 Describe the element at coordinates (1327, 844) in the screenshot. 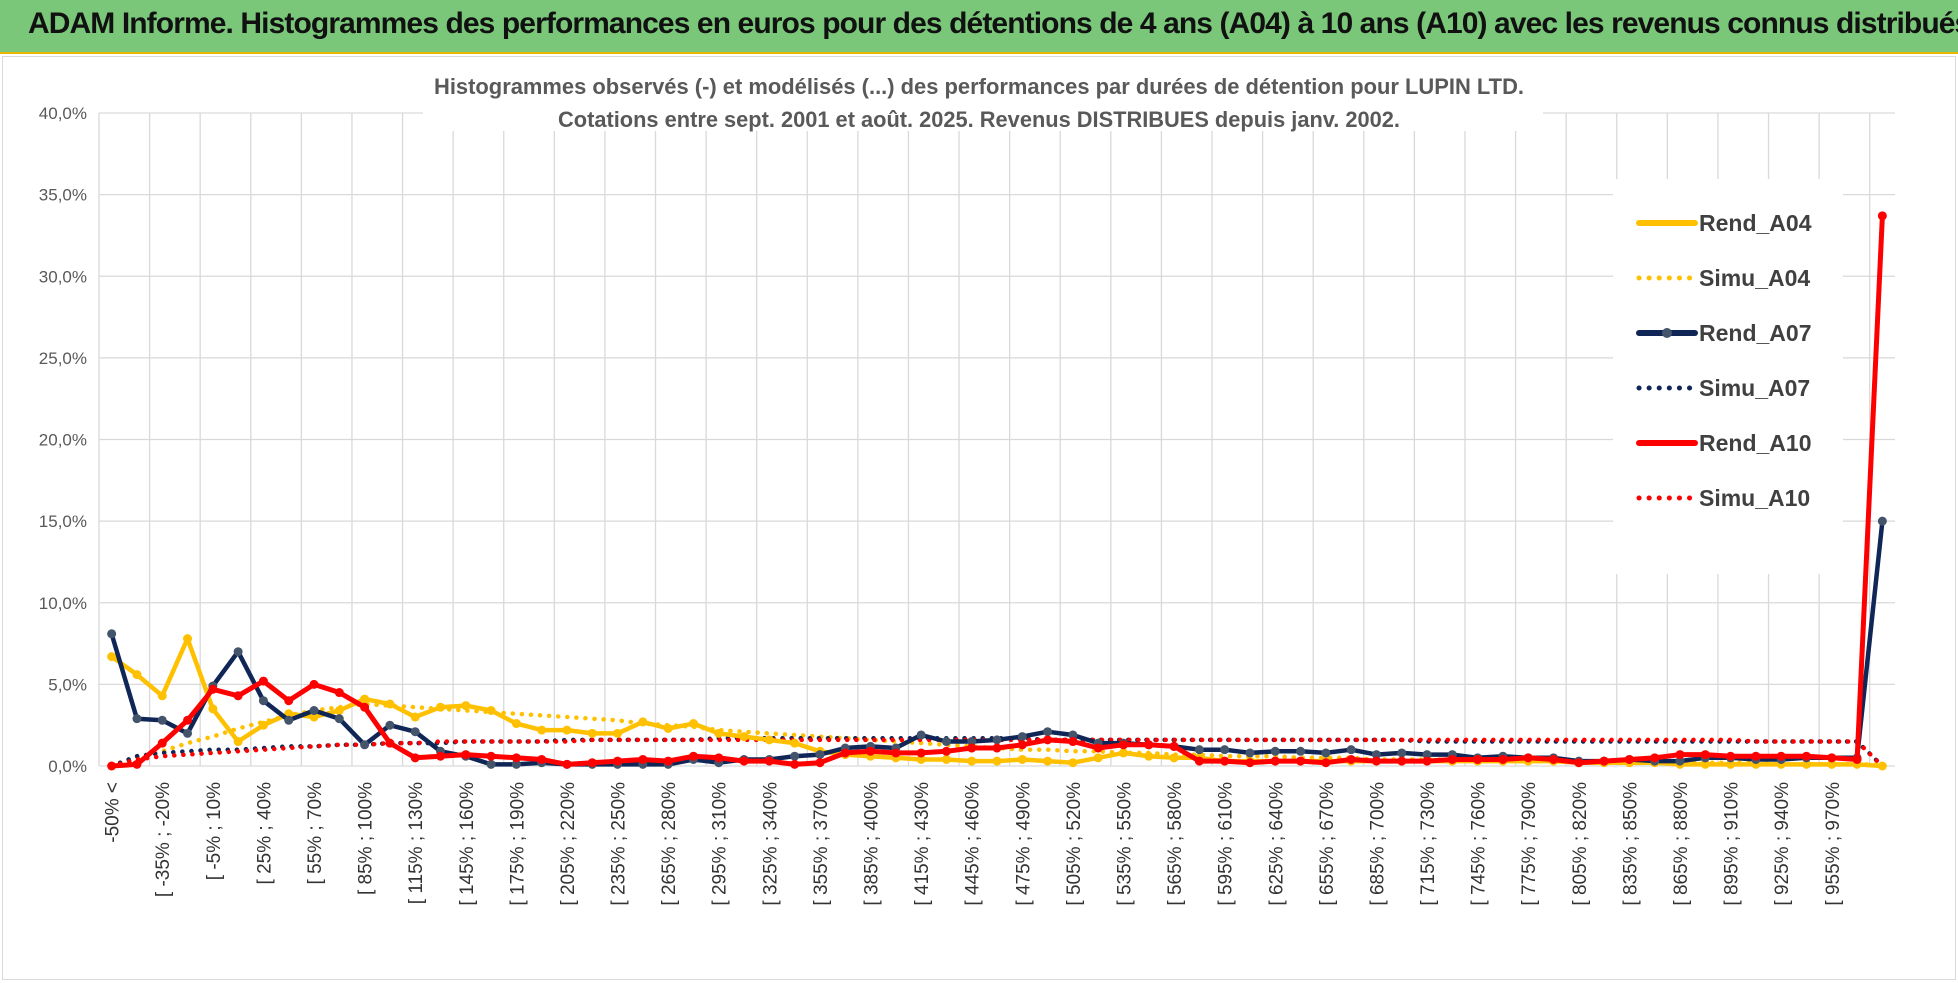

I see `x-tick-label: [ 655% ; 670%` at that location.